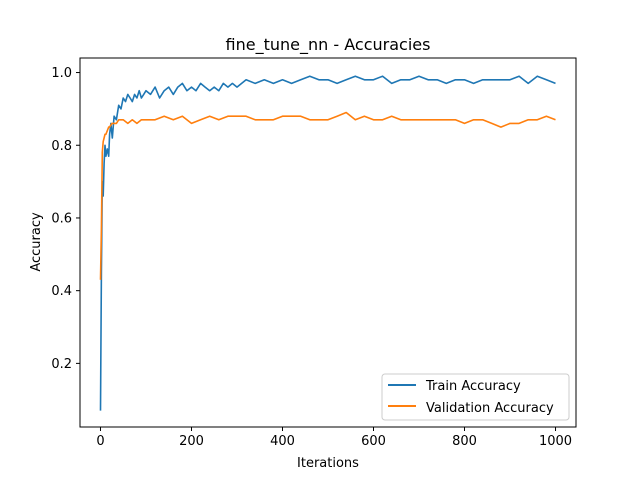  What do you see at coordinates (464, 441) in the screenshot?
I see `x-tick-label: 800` at bounding box center [464, 441].